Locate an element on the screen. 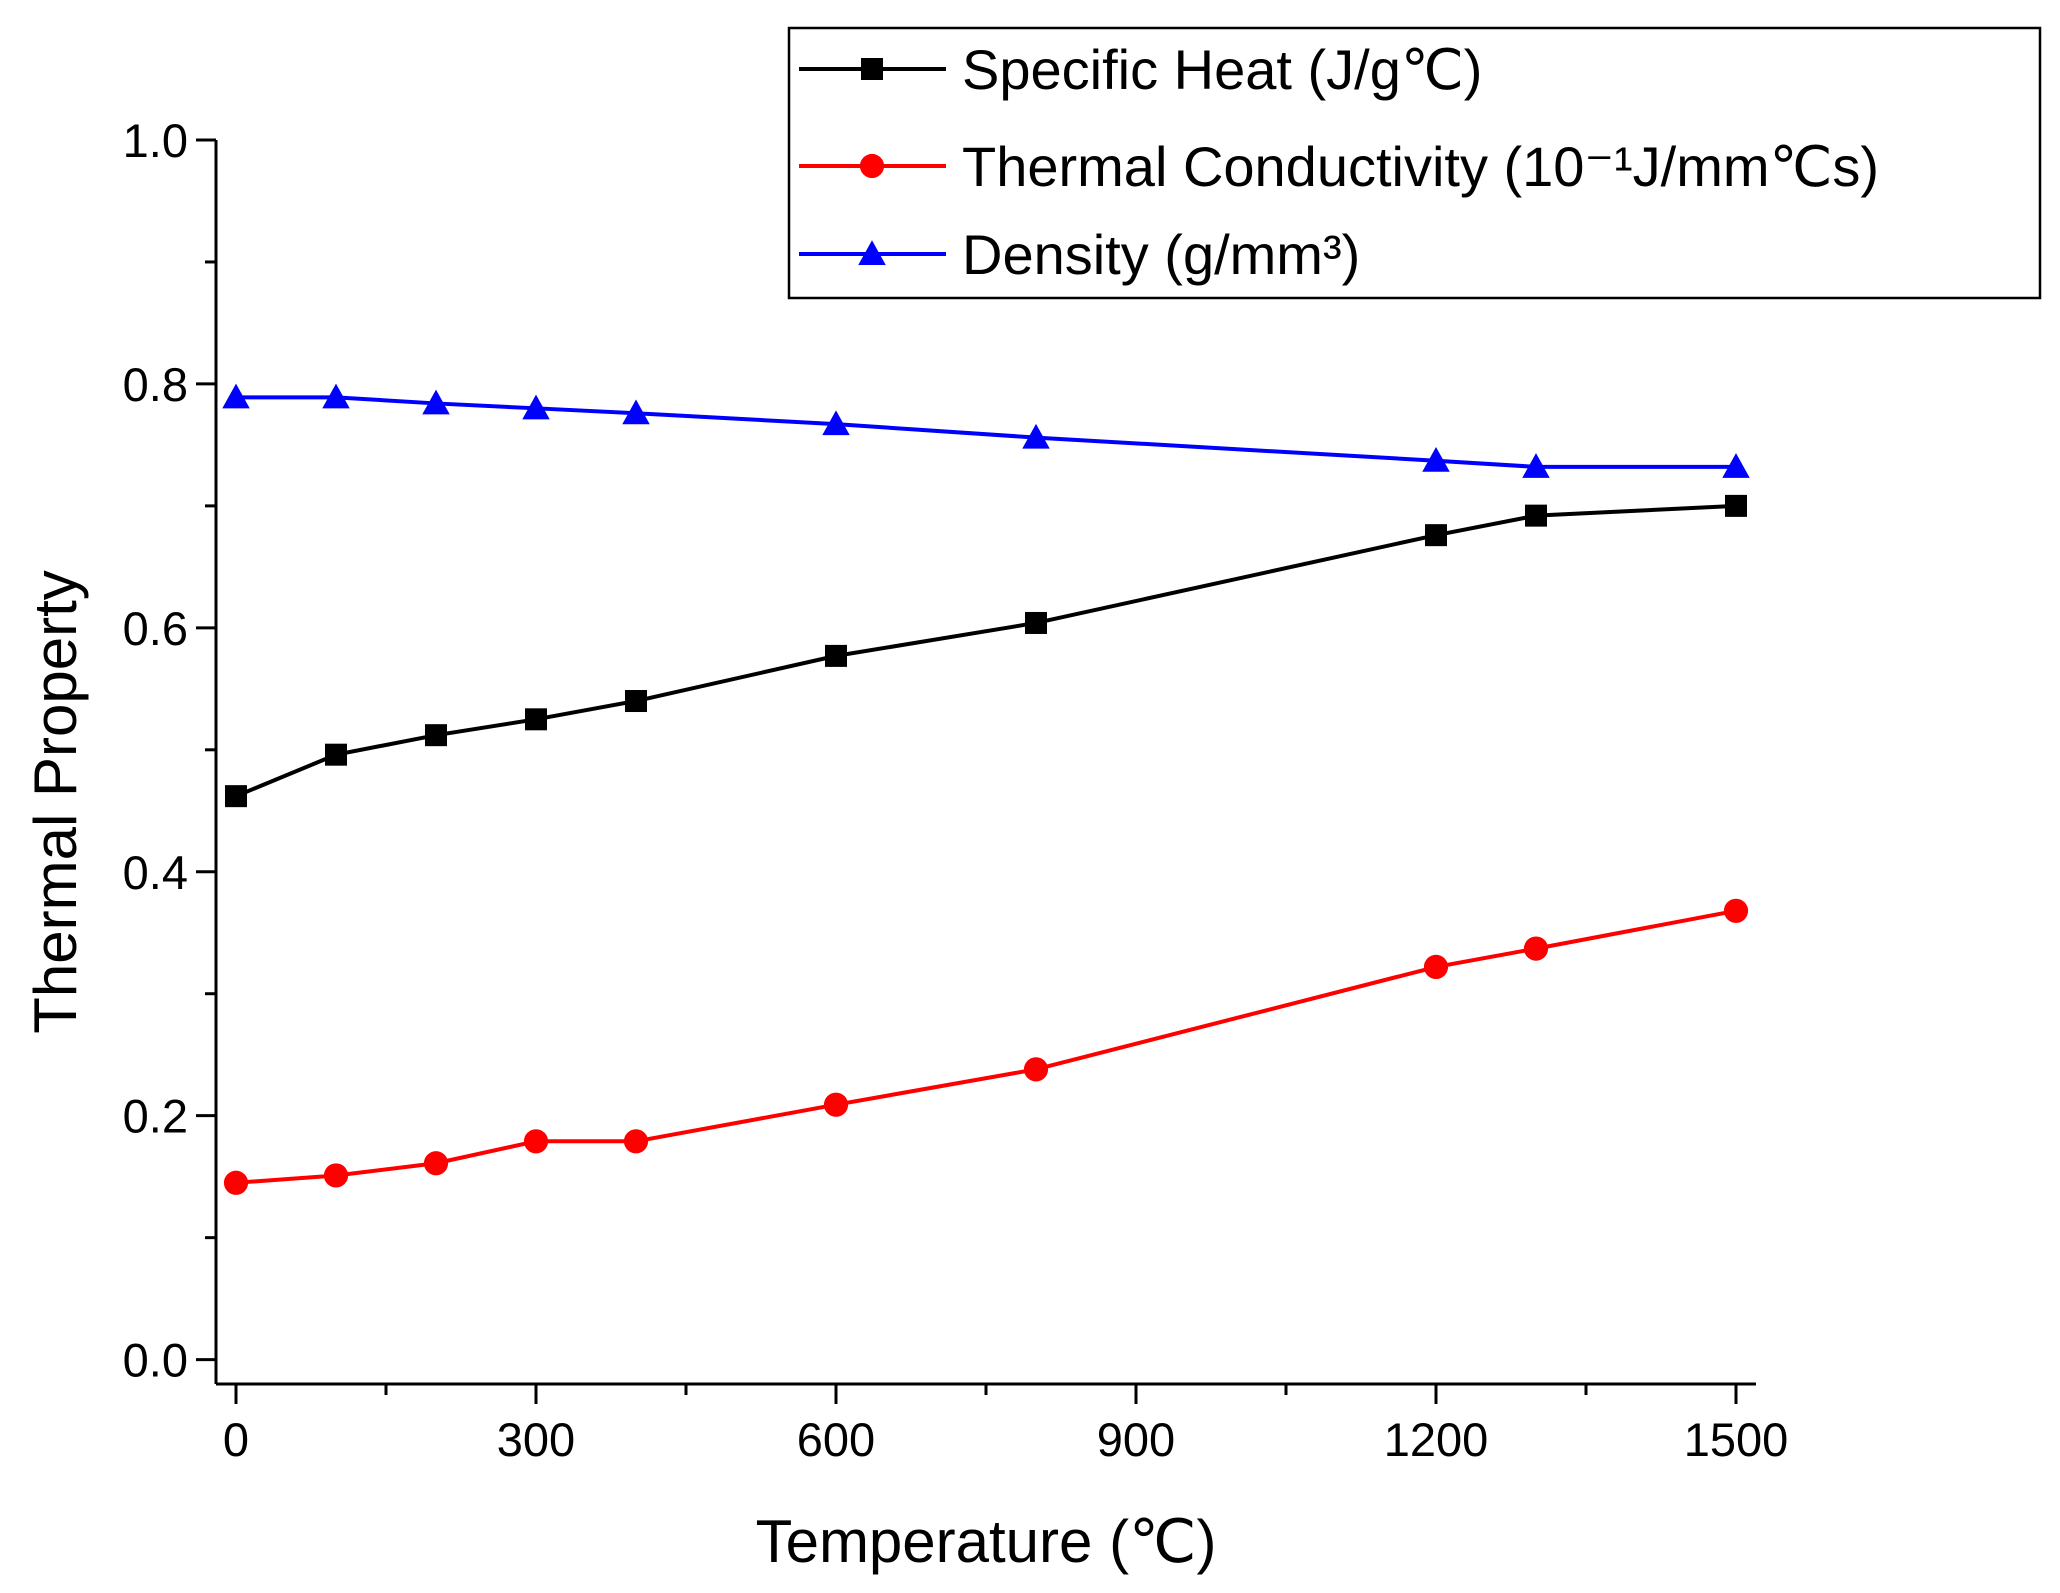 This screenshot has height=1593, width=2060. legend-box is located at coordinates (1414, 163).